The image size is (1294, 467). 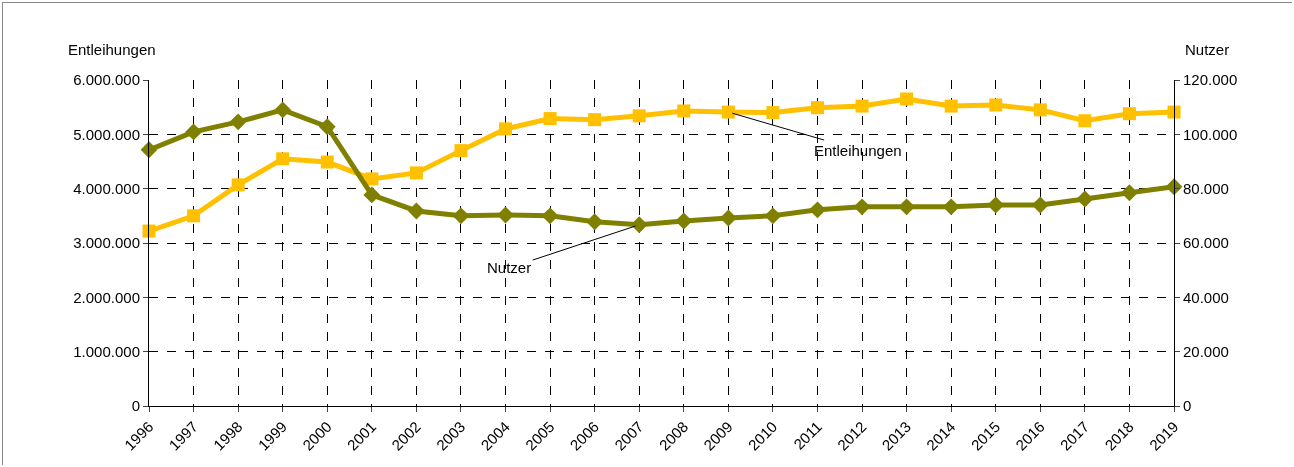 What do you see at coordinates (1210, 80) in the screenshot?
I see `y2-tick-label: 120.000` at bounding box center [1210, 80].